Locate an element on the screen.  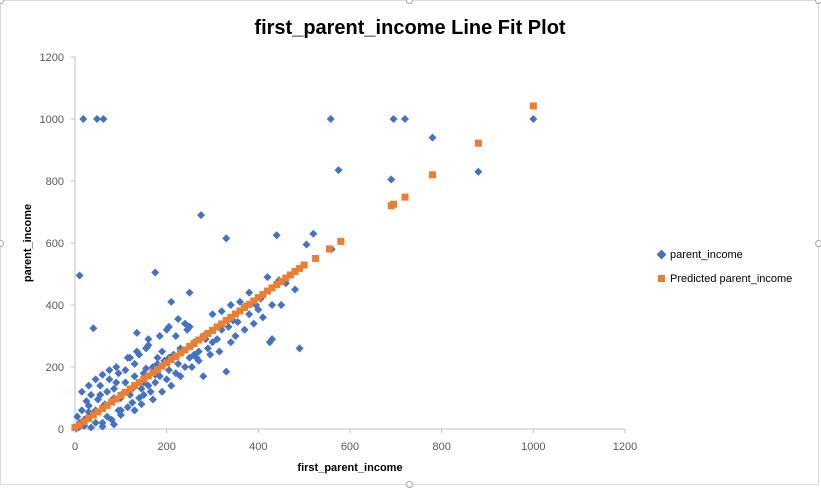
x-axis-title: first_parent_income is located at coordinates (349, 468).